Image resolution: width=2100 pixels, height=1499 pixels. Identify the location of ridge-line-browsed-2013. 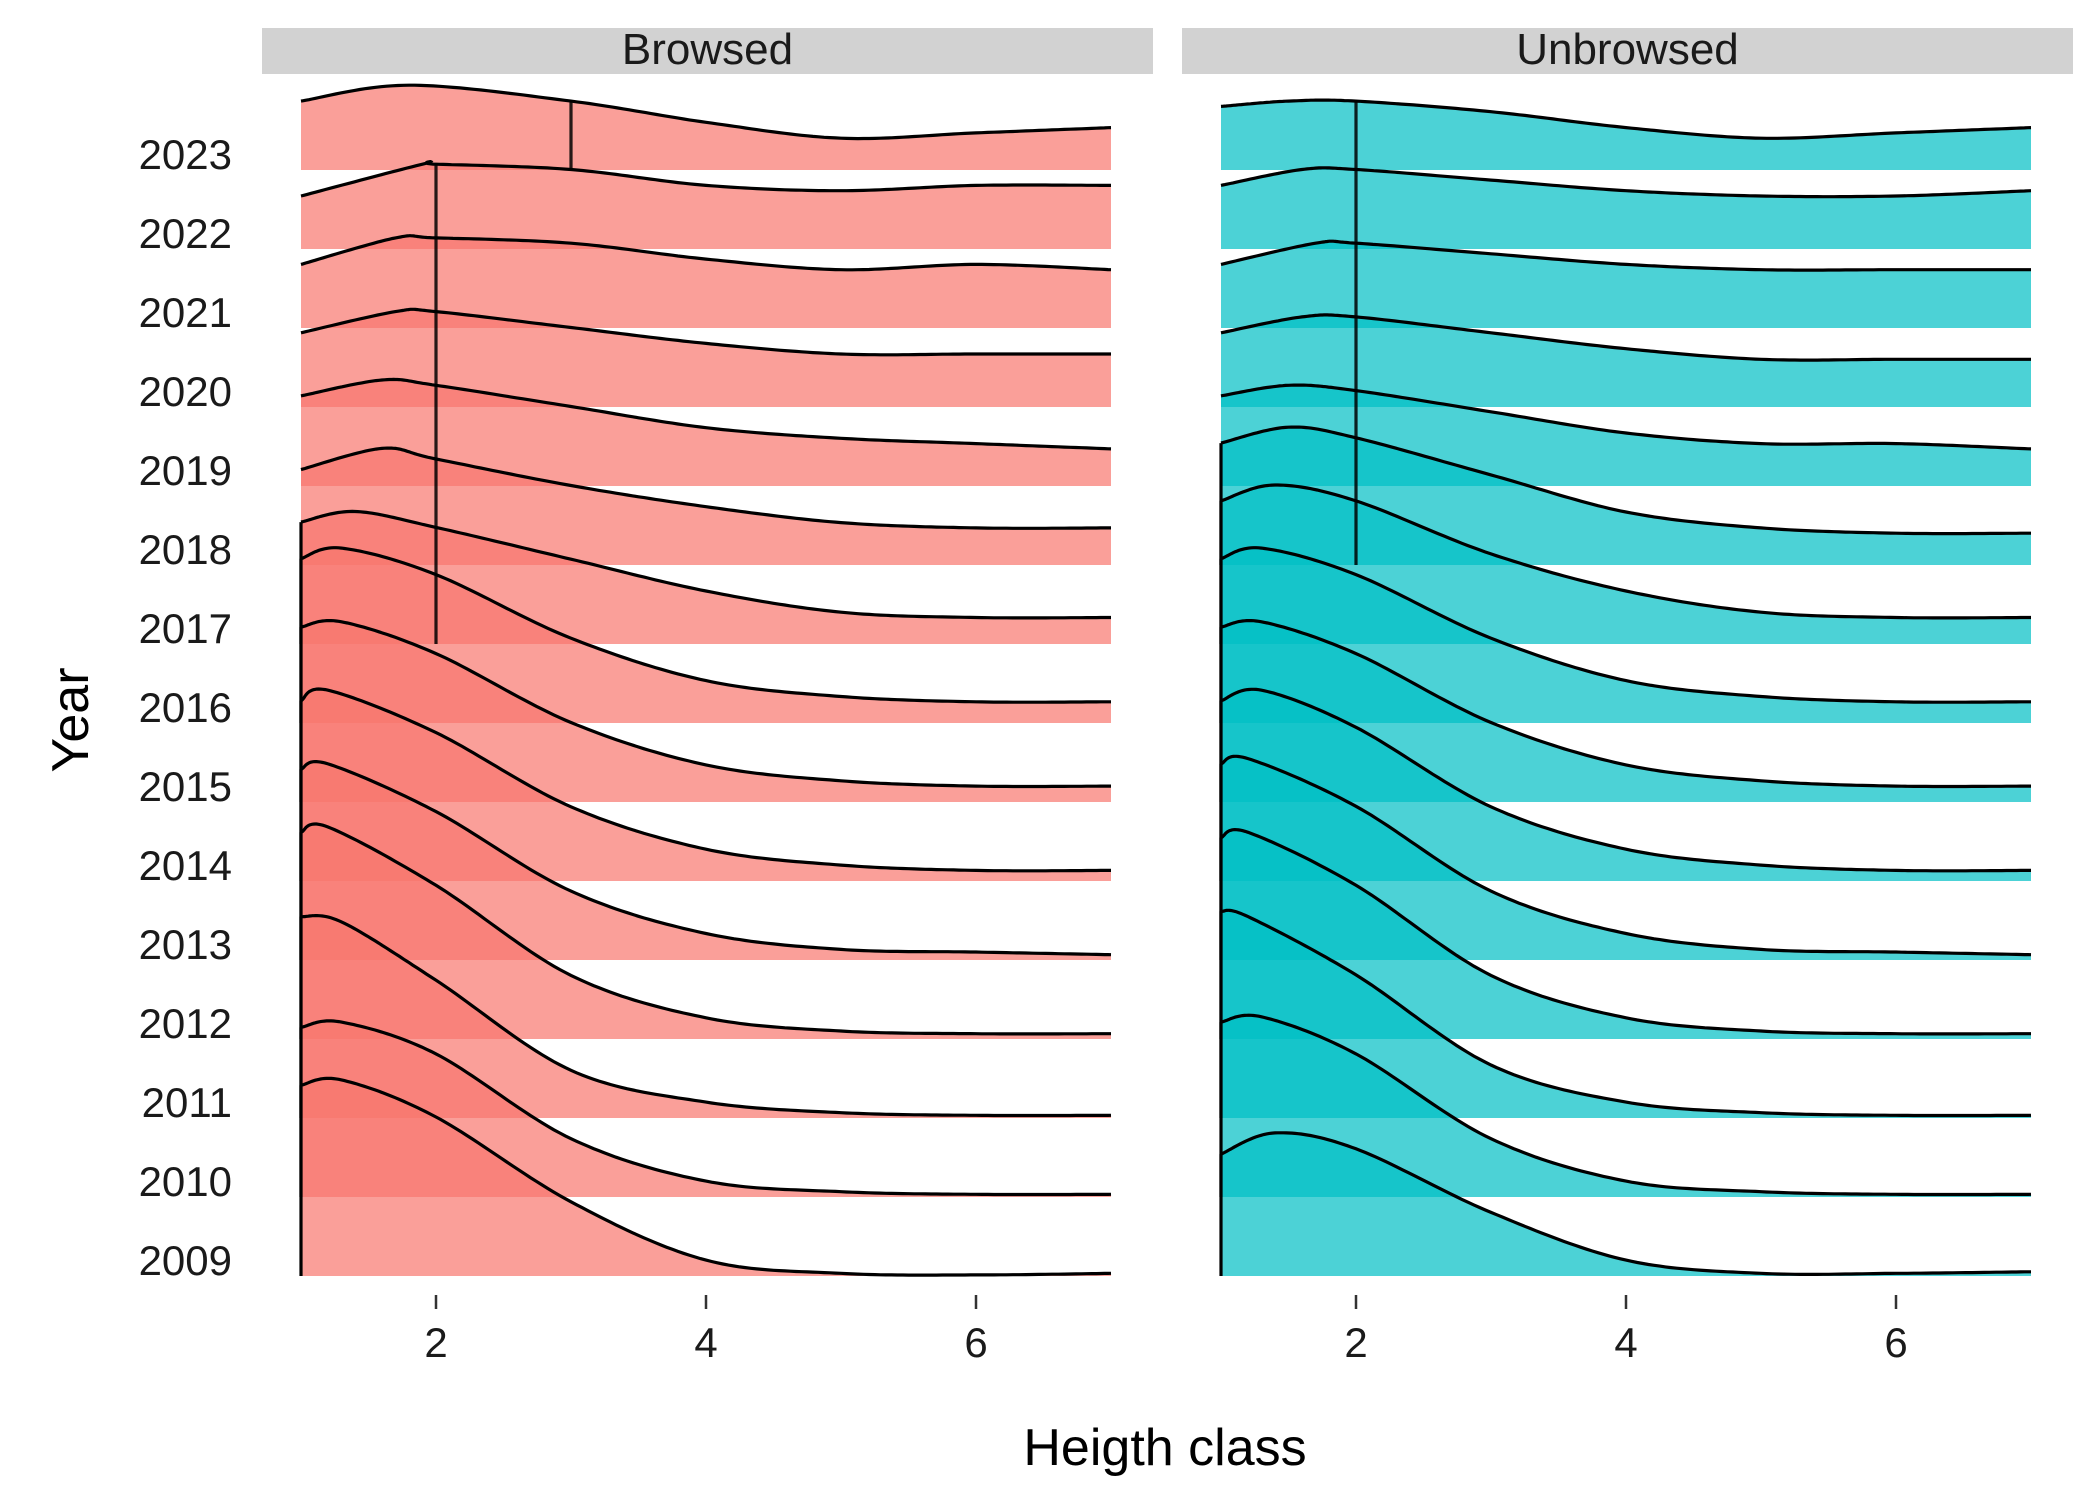
(706, 858).